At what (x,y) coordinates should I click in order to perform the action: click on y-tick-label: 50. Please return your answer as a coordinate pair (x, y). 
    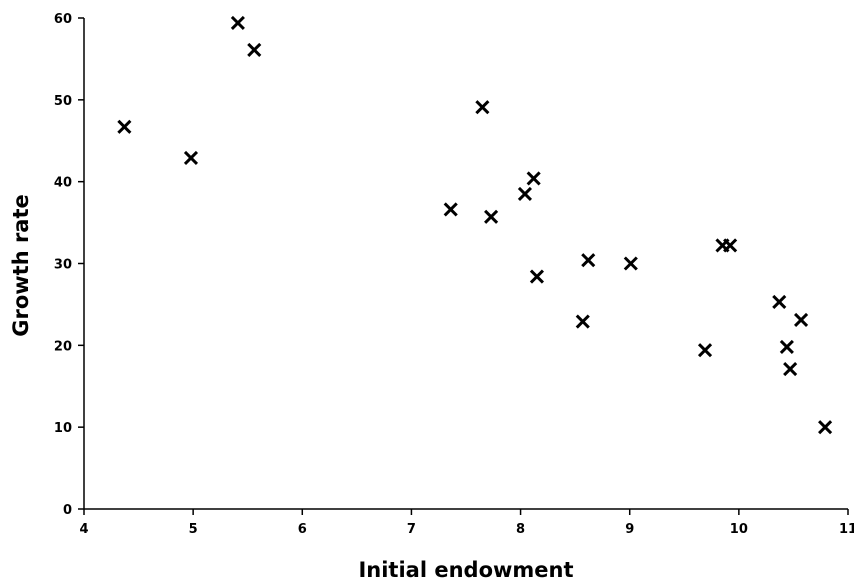
    Looking at the image, I should click on (63, 101).